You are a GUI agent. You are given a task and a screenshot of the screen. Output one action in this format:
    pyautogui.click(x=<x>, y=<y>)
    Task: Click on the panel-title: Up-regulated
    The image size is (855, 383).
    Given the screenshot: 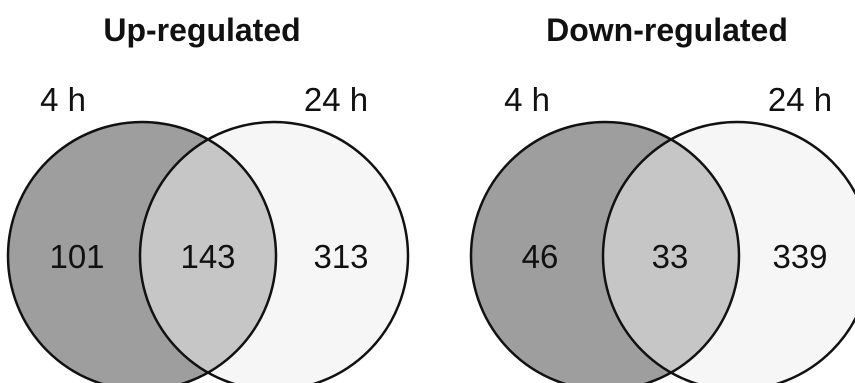 What is the action you would take?
    pyautogui.click(x=201, y=30)
    